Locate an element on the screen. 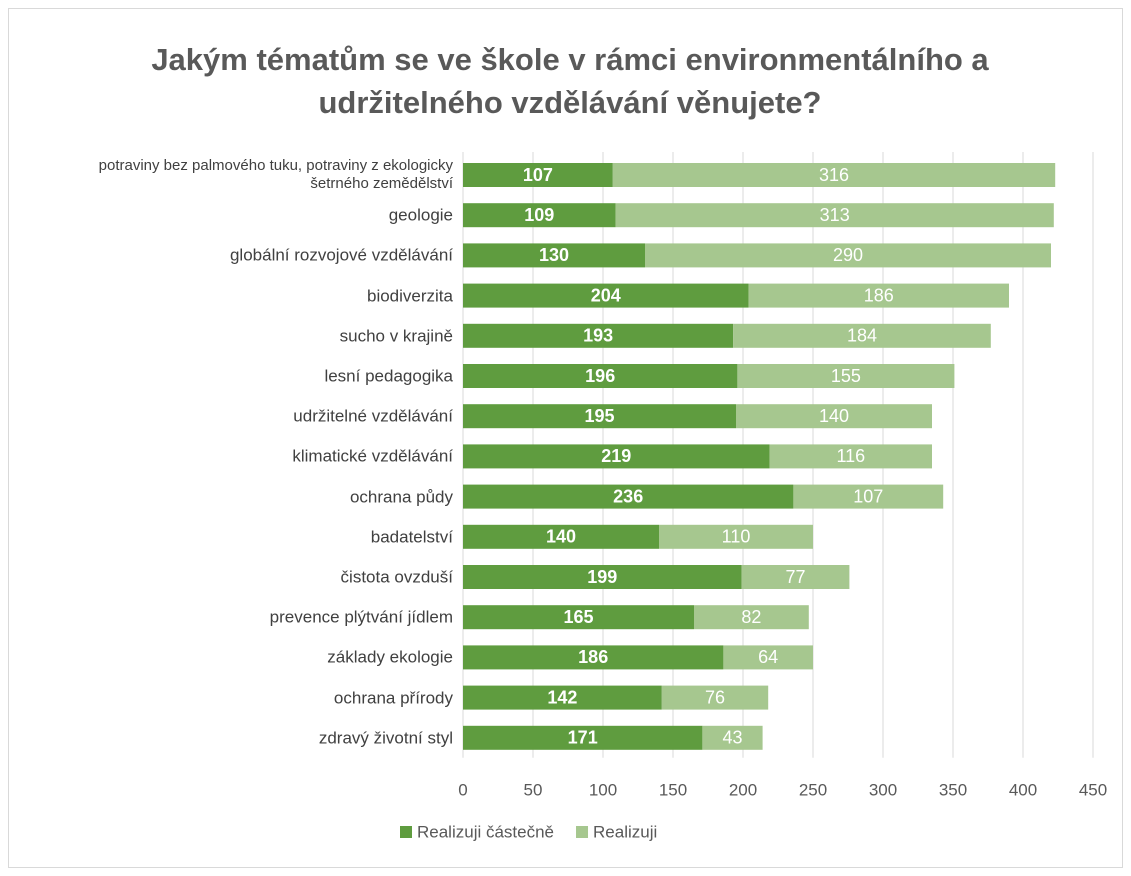  x-tick-label: 200 is located at coordinates (743, 789).